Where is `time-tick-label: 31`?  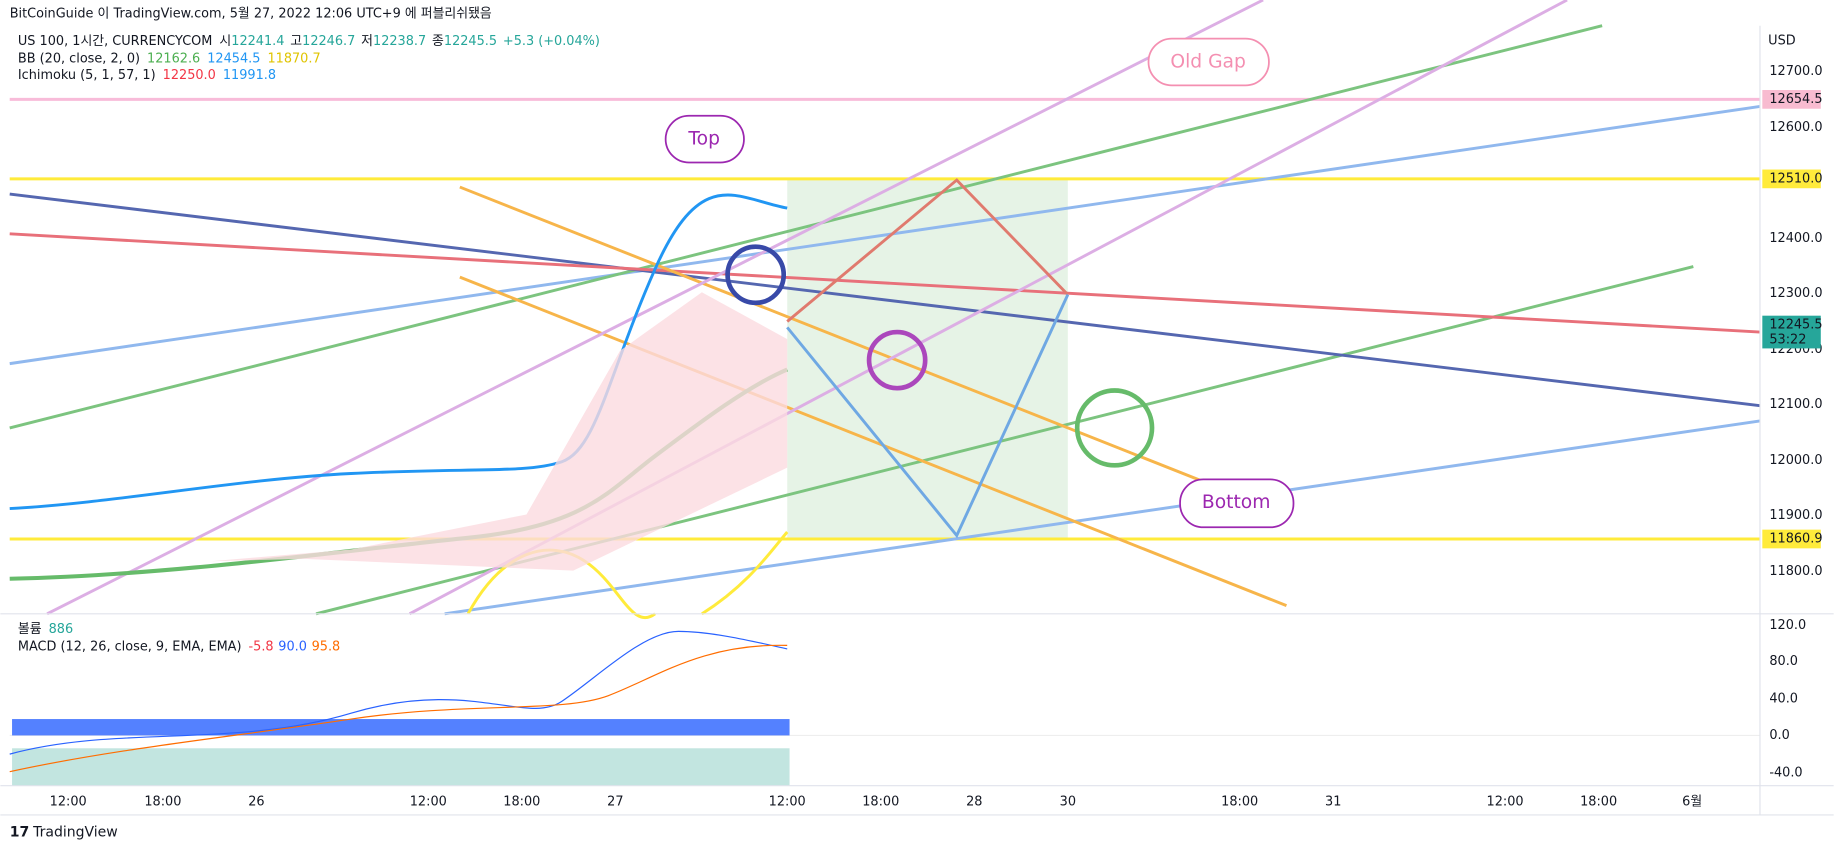 time-tick-label: 31 is located at coordinates (1333, 802).